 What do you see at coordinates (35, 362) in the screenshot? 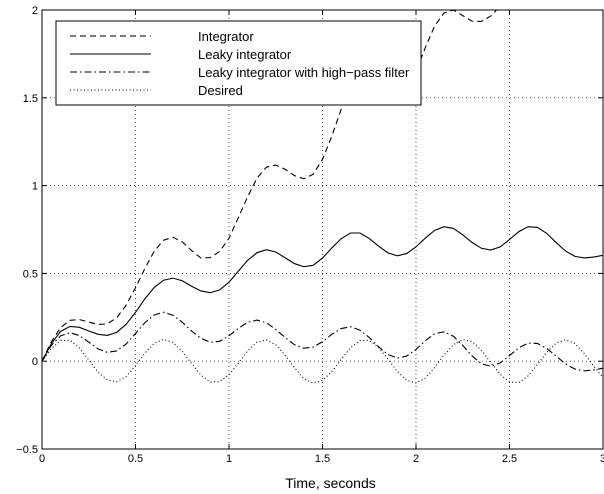
I see `y-tick-label: 0` at bounding box center [35, 362].